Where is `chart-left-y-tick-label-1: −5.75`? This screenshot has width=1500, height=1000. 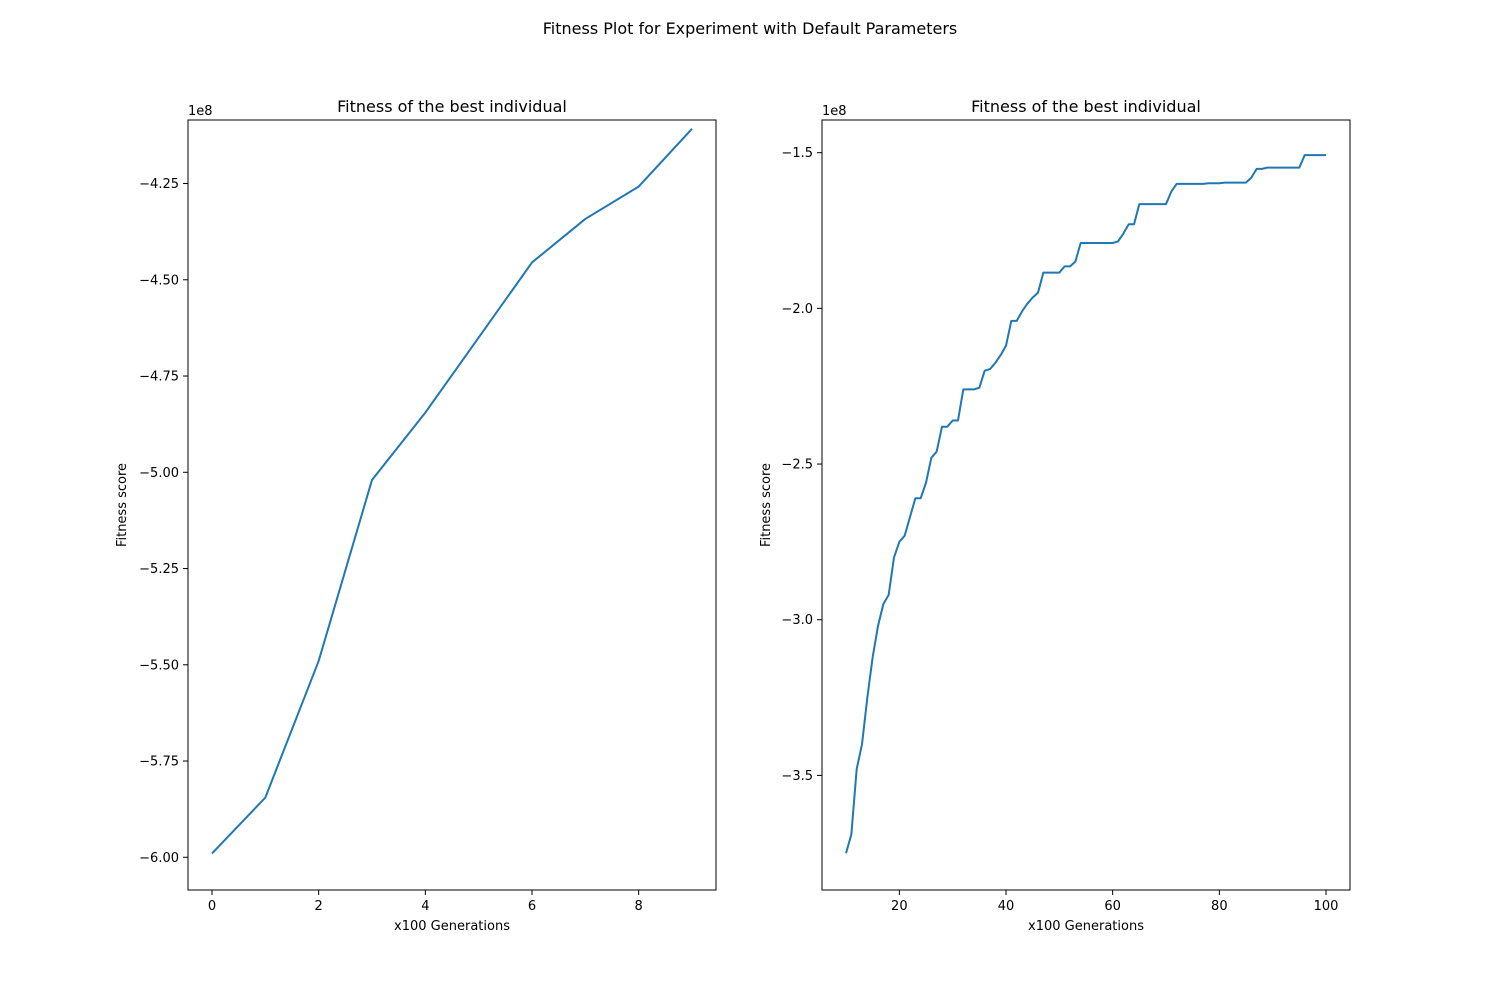 chart-left-y-tick-label-1: −5.75 is located at coordinates (159, 762).